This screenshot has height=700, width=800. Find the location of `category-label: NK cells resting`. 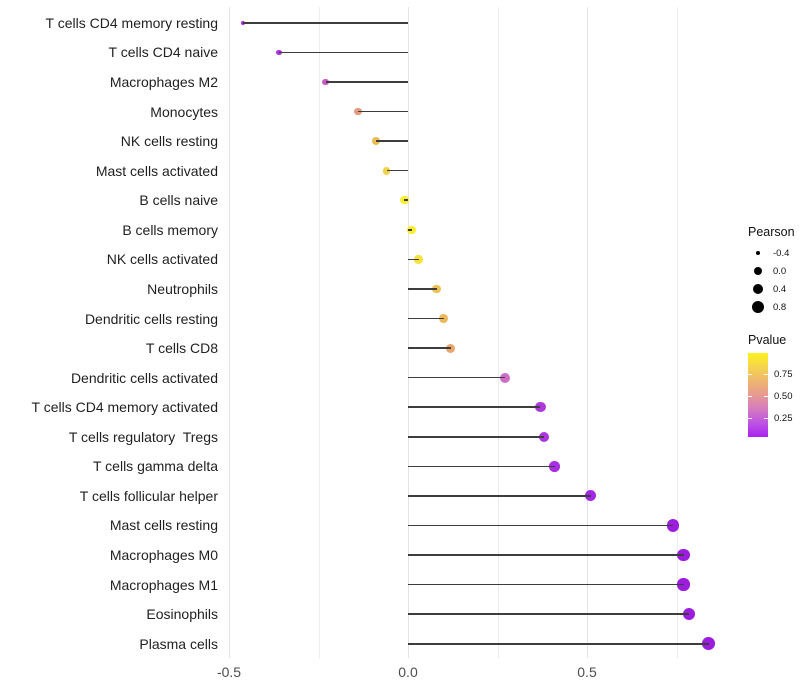

category-label: NK cells resting is located at coordinates (169, 141).